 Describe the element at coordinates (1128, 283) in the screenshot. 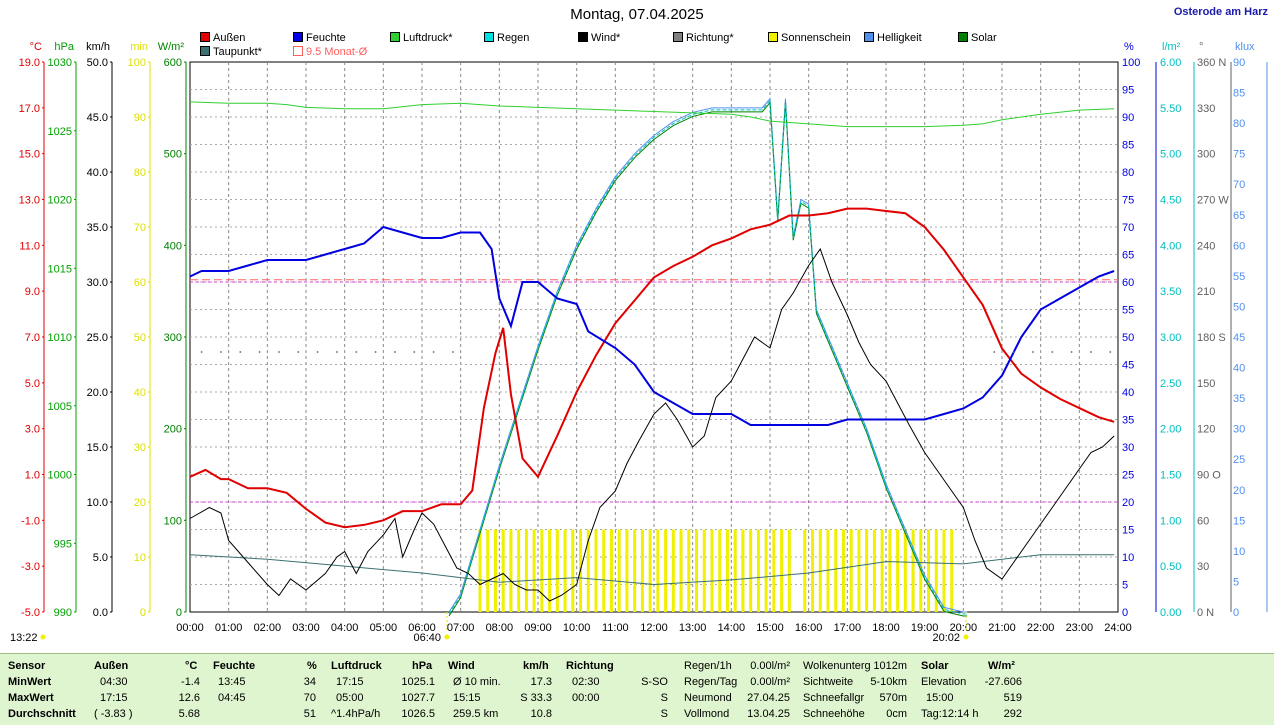

I see `y-tick-label: 60` at that location.